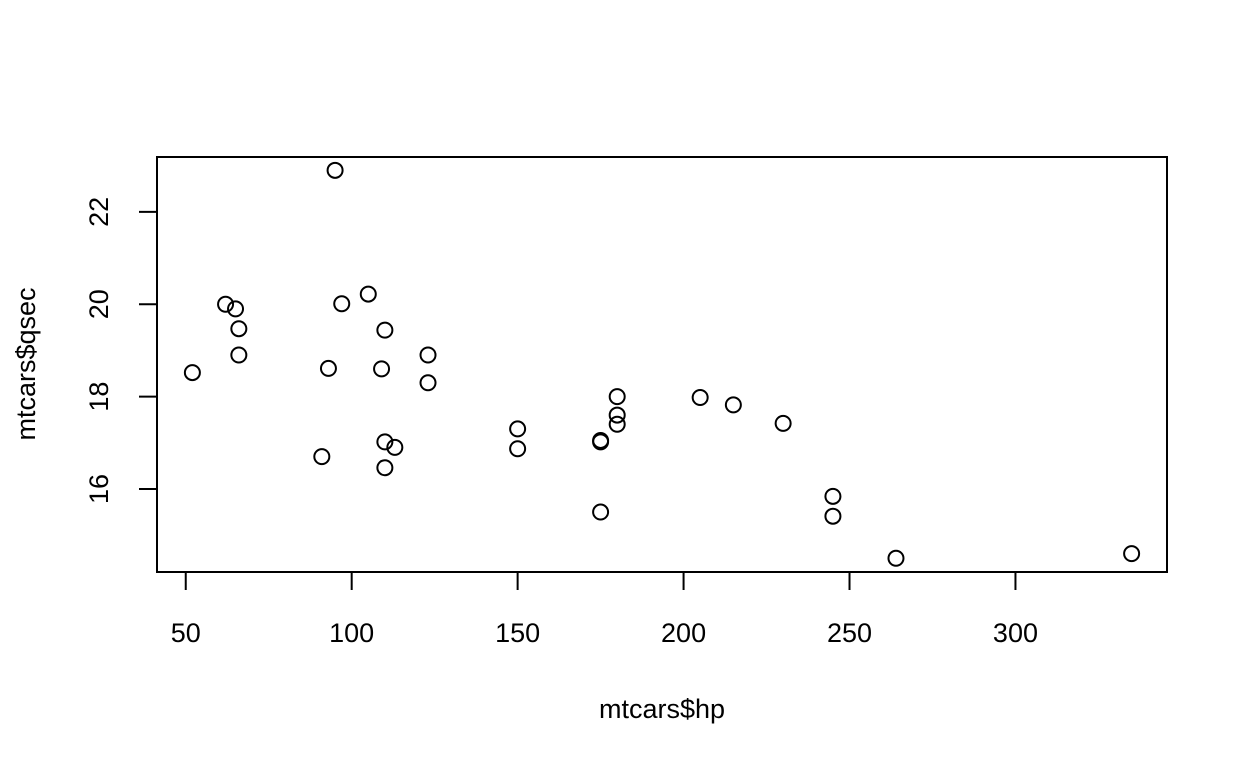 The image size is (1248, 768). What do you see at coordinates (662, 709) in the screenshot?
I see `x-axis-label: mtcars$hp` at bounding box center [662, 709].